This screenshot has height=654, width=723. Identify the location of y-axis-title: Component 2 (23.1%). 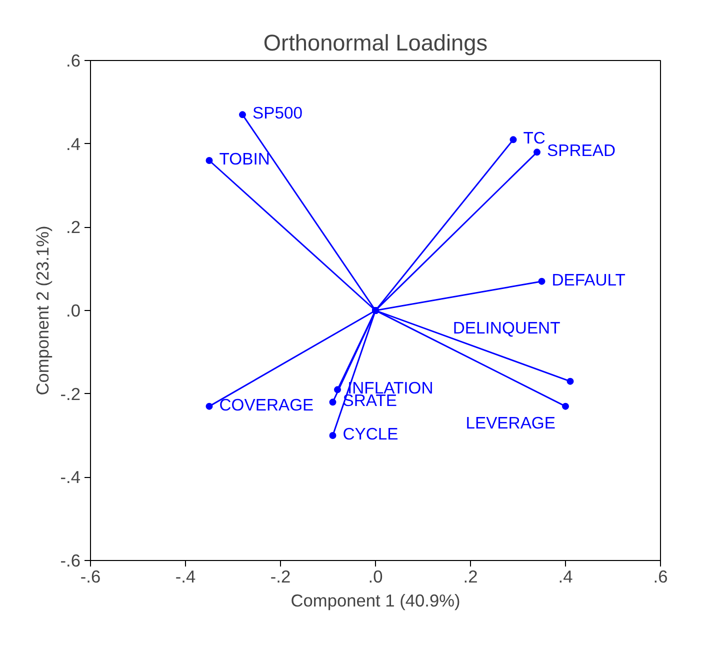
(42, 311).